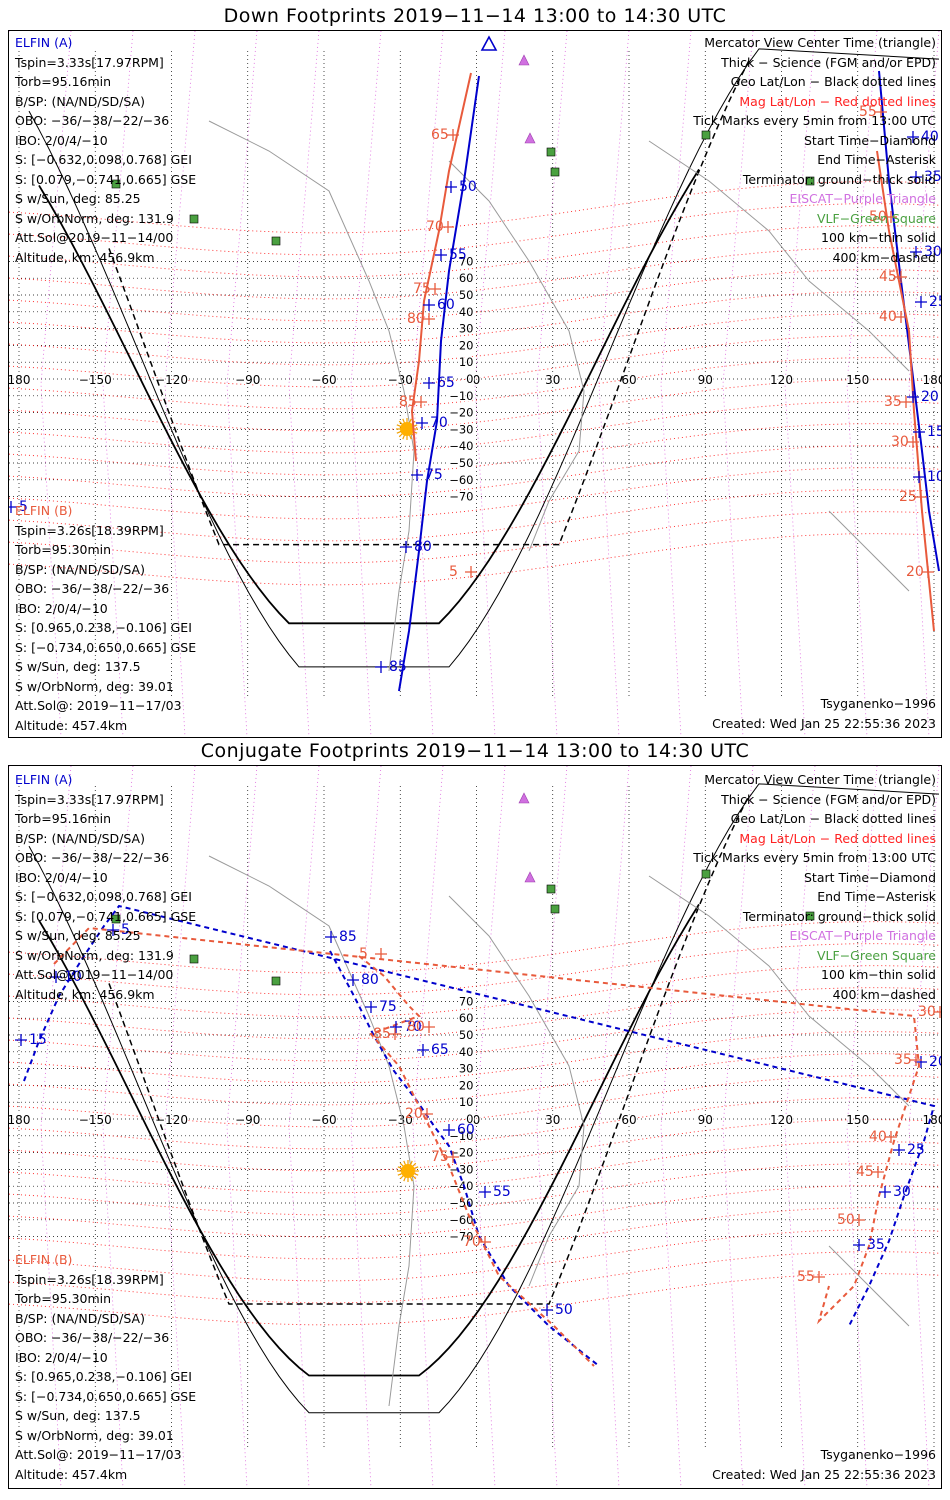  What do you see at coordinates (388, 1007) in the screenshot?
I see `elfin-a-time-label: 75` at bounding box center [388, 1007].